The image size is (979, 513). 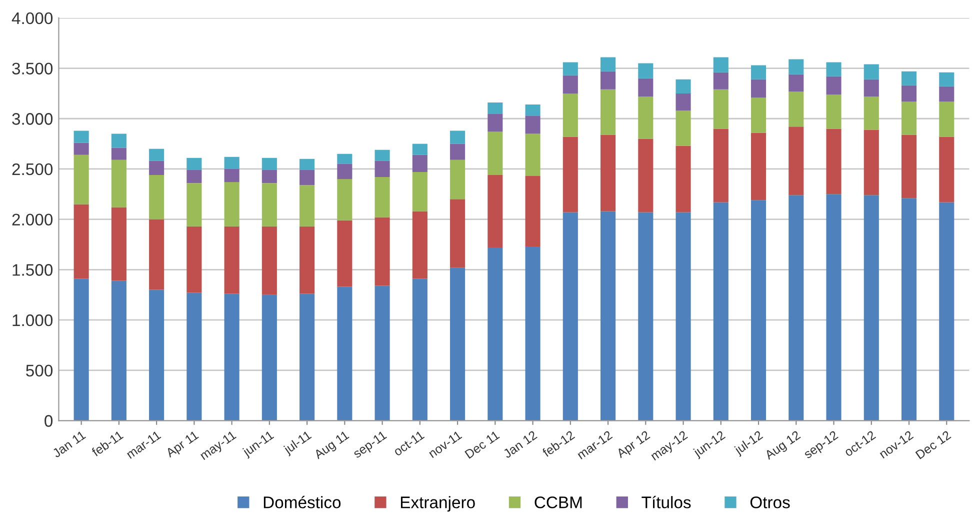 What do you see at coordinates (302, 502) in the screenshot?
I see `legend-label: Doméstico` at bounding box center [302, 502].